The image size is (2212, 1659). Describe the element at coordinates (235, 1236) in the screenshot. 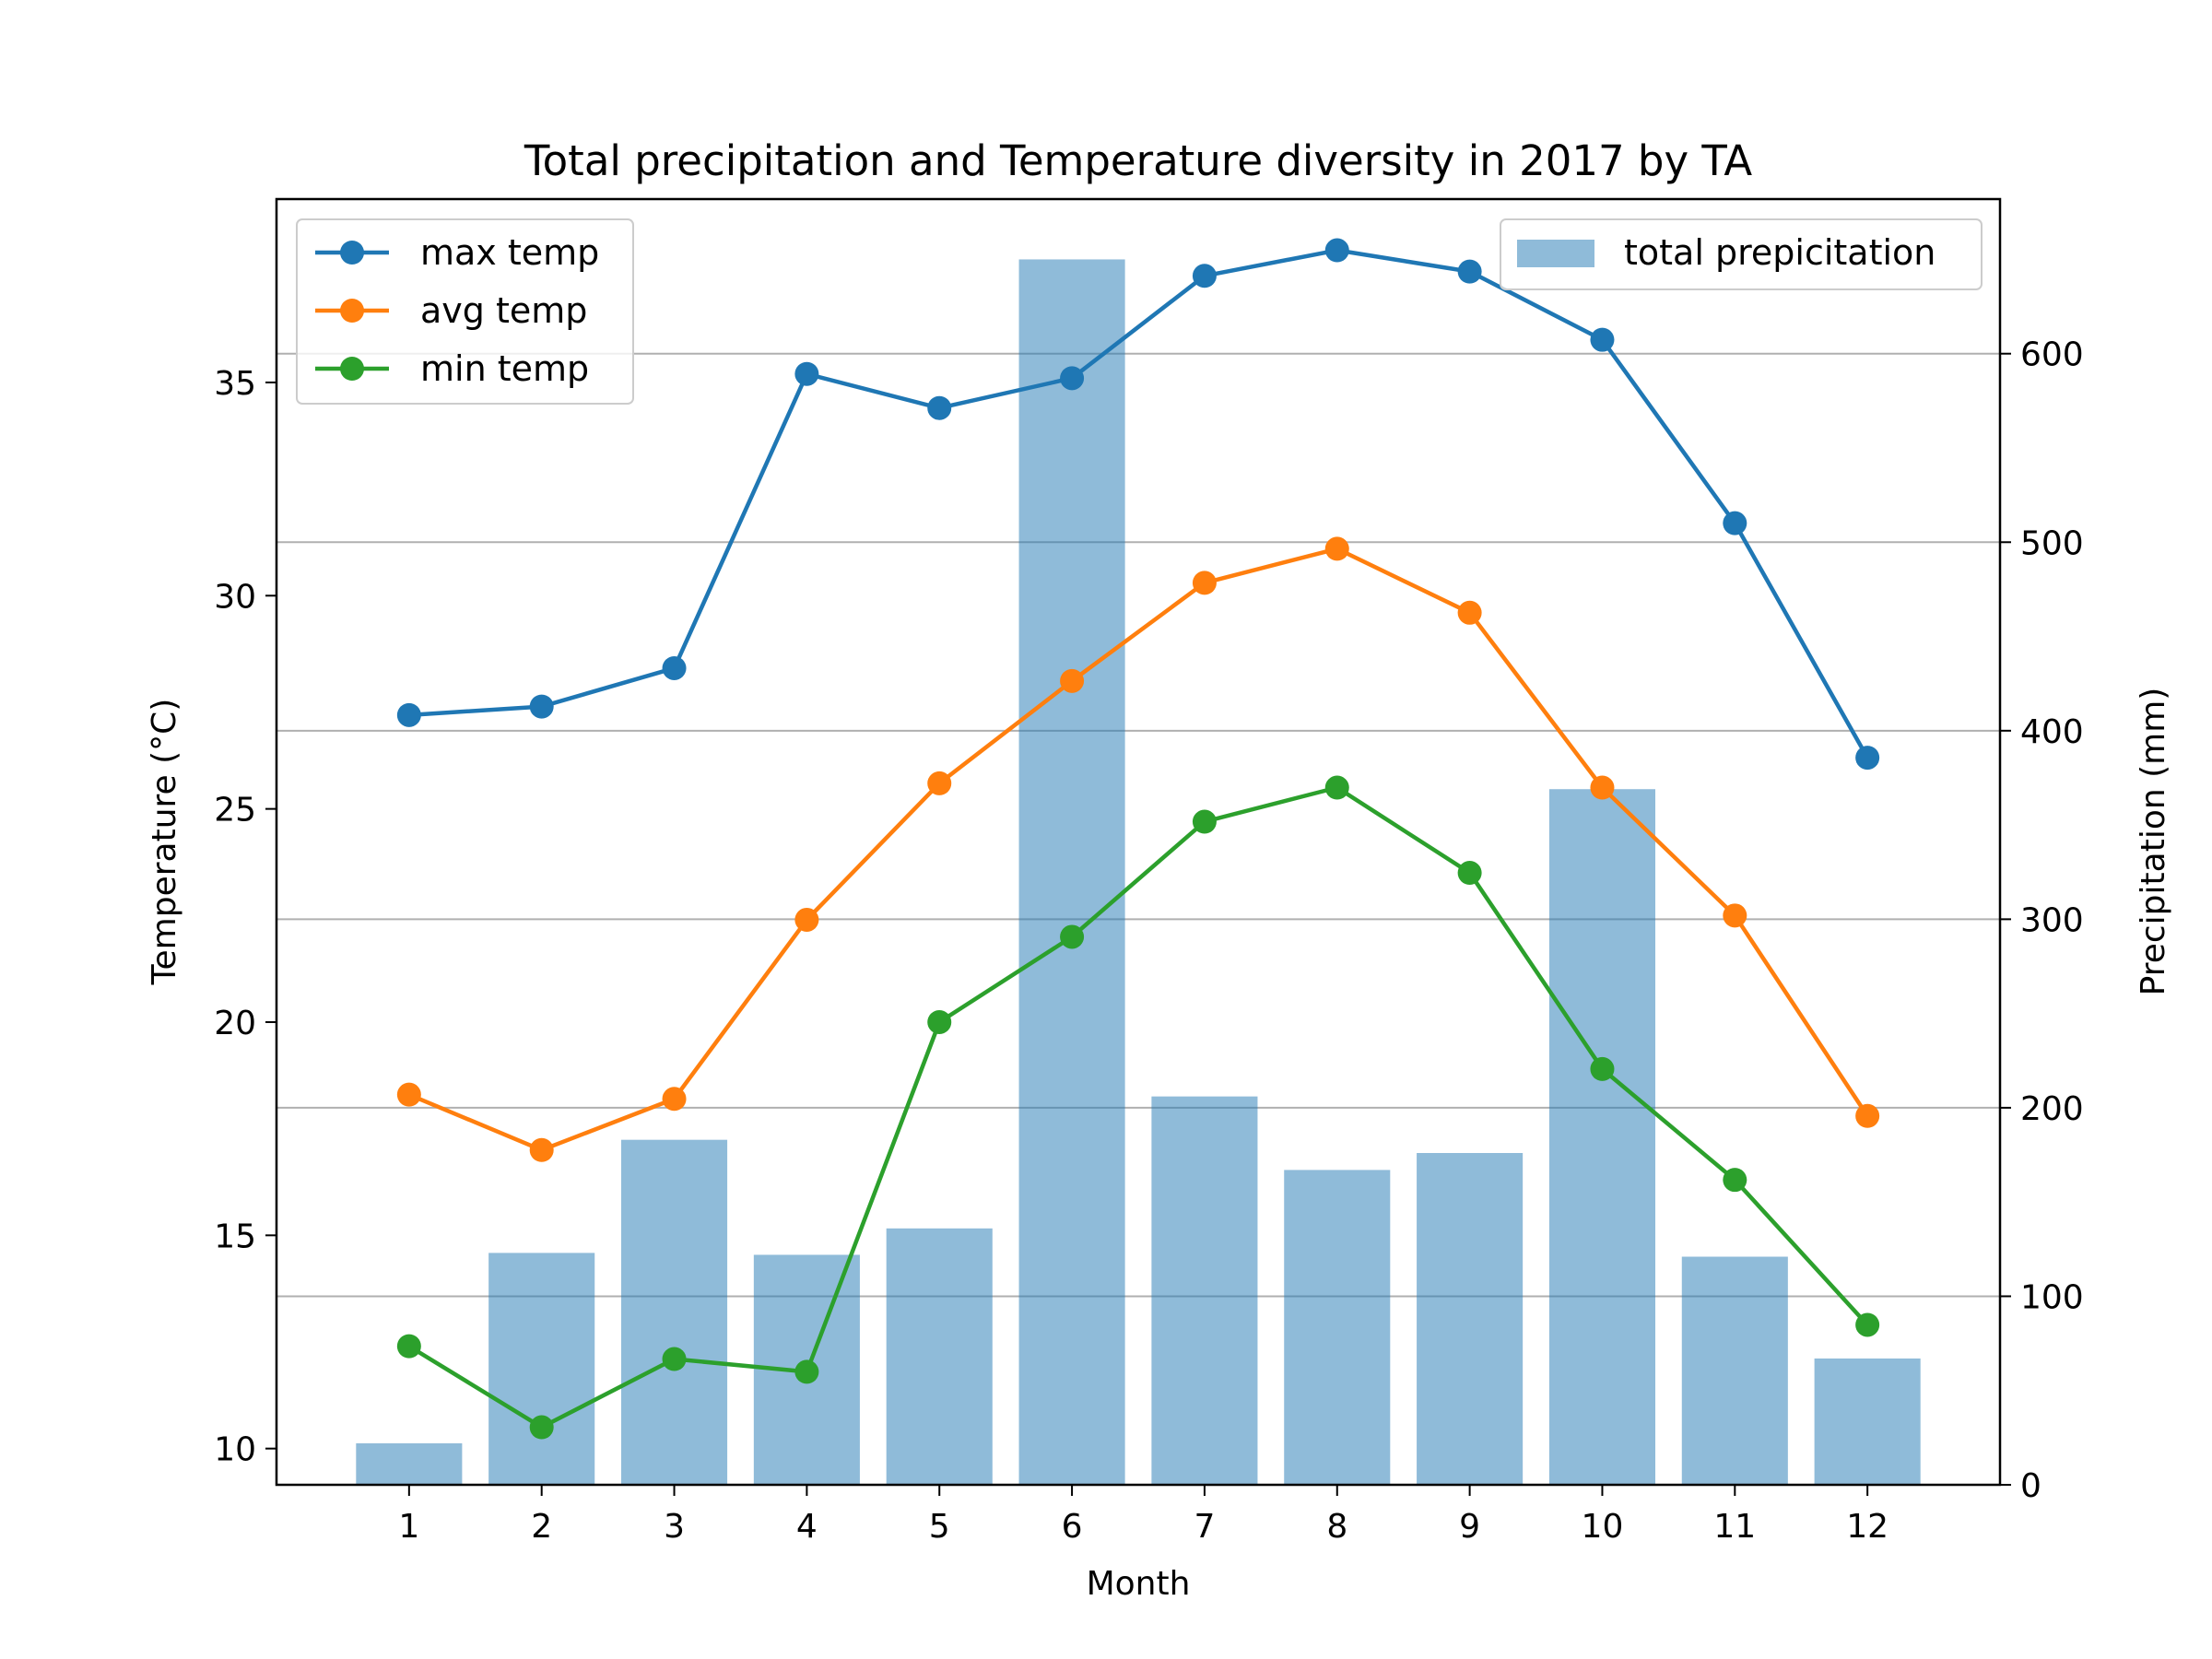

I see `y-left-tick-label: 15` at that location.